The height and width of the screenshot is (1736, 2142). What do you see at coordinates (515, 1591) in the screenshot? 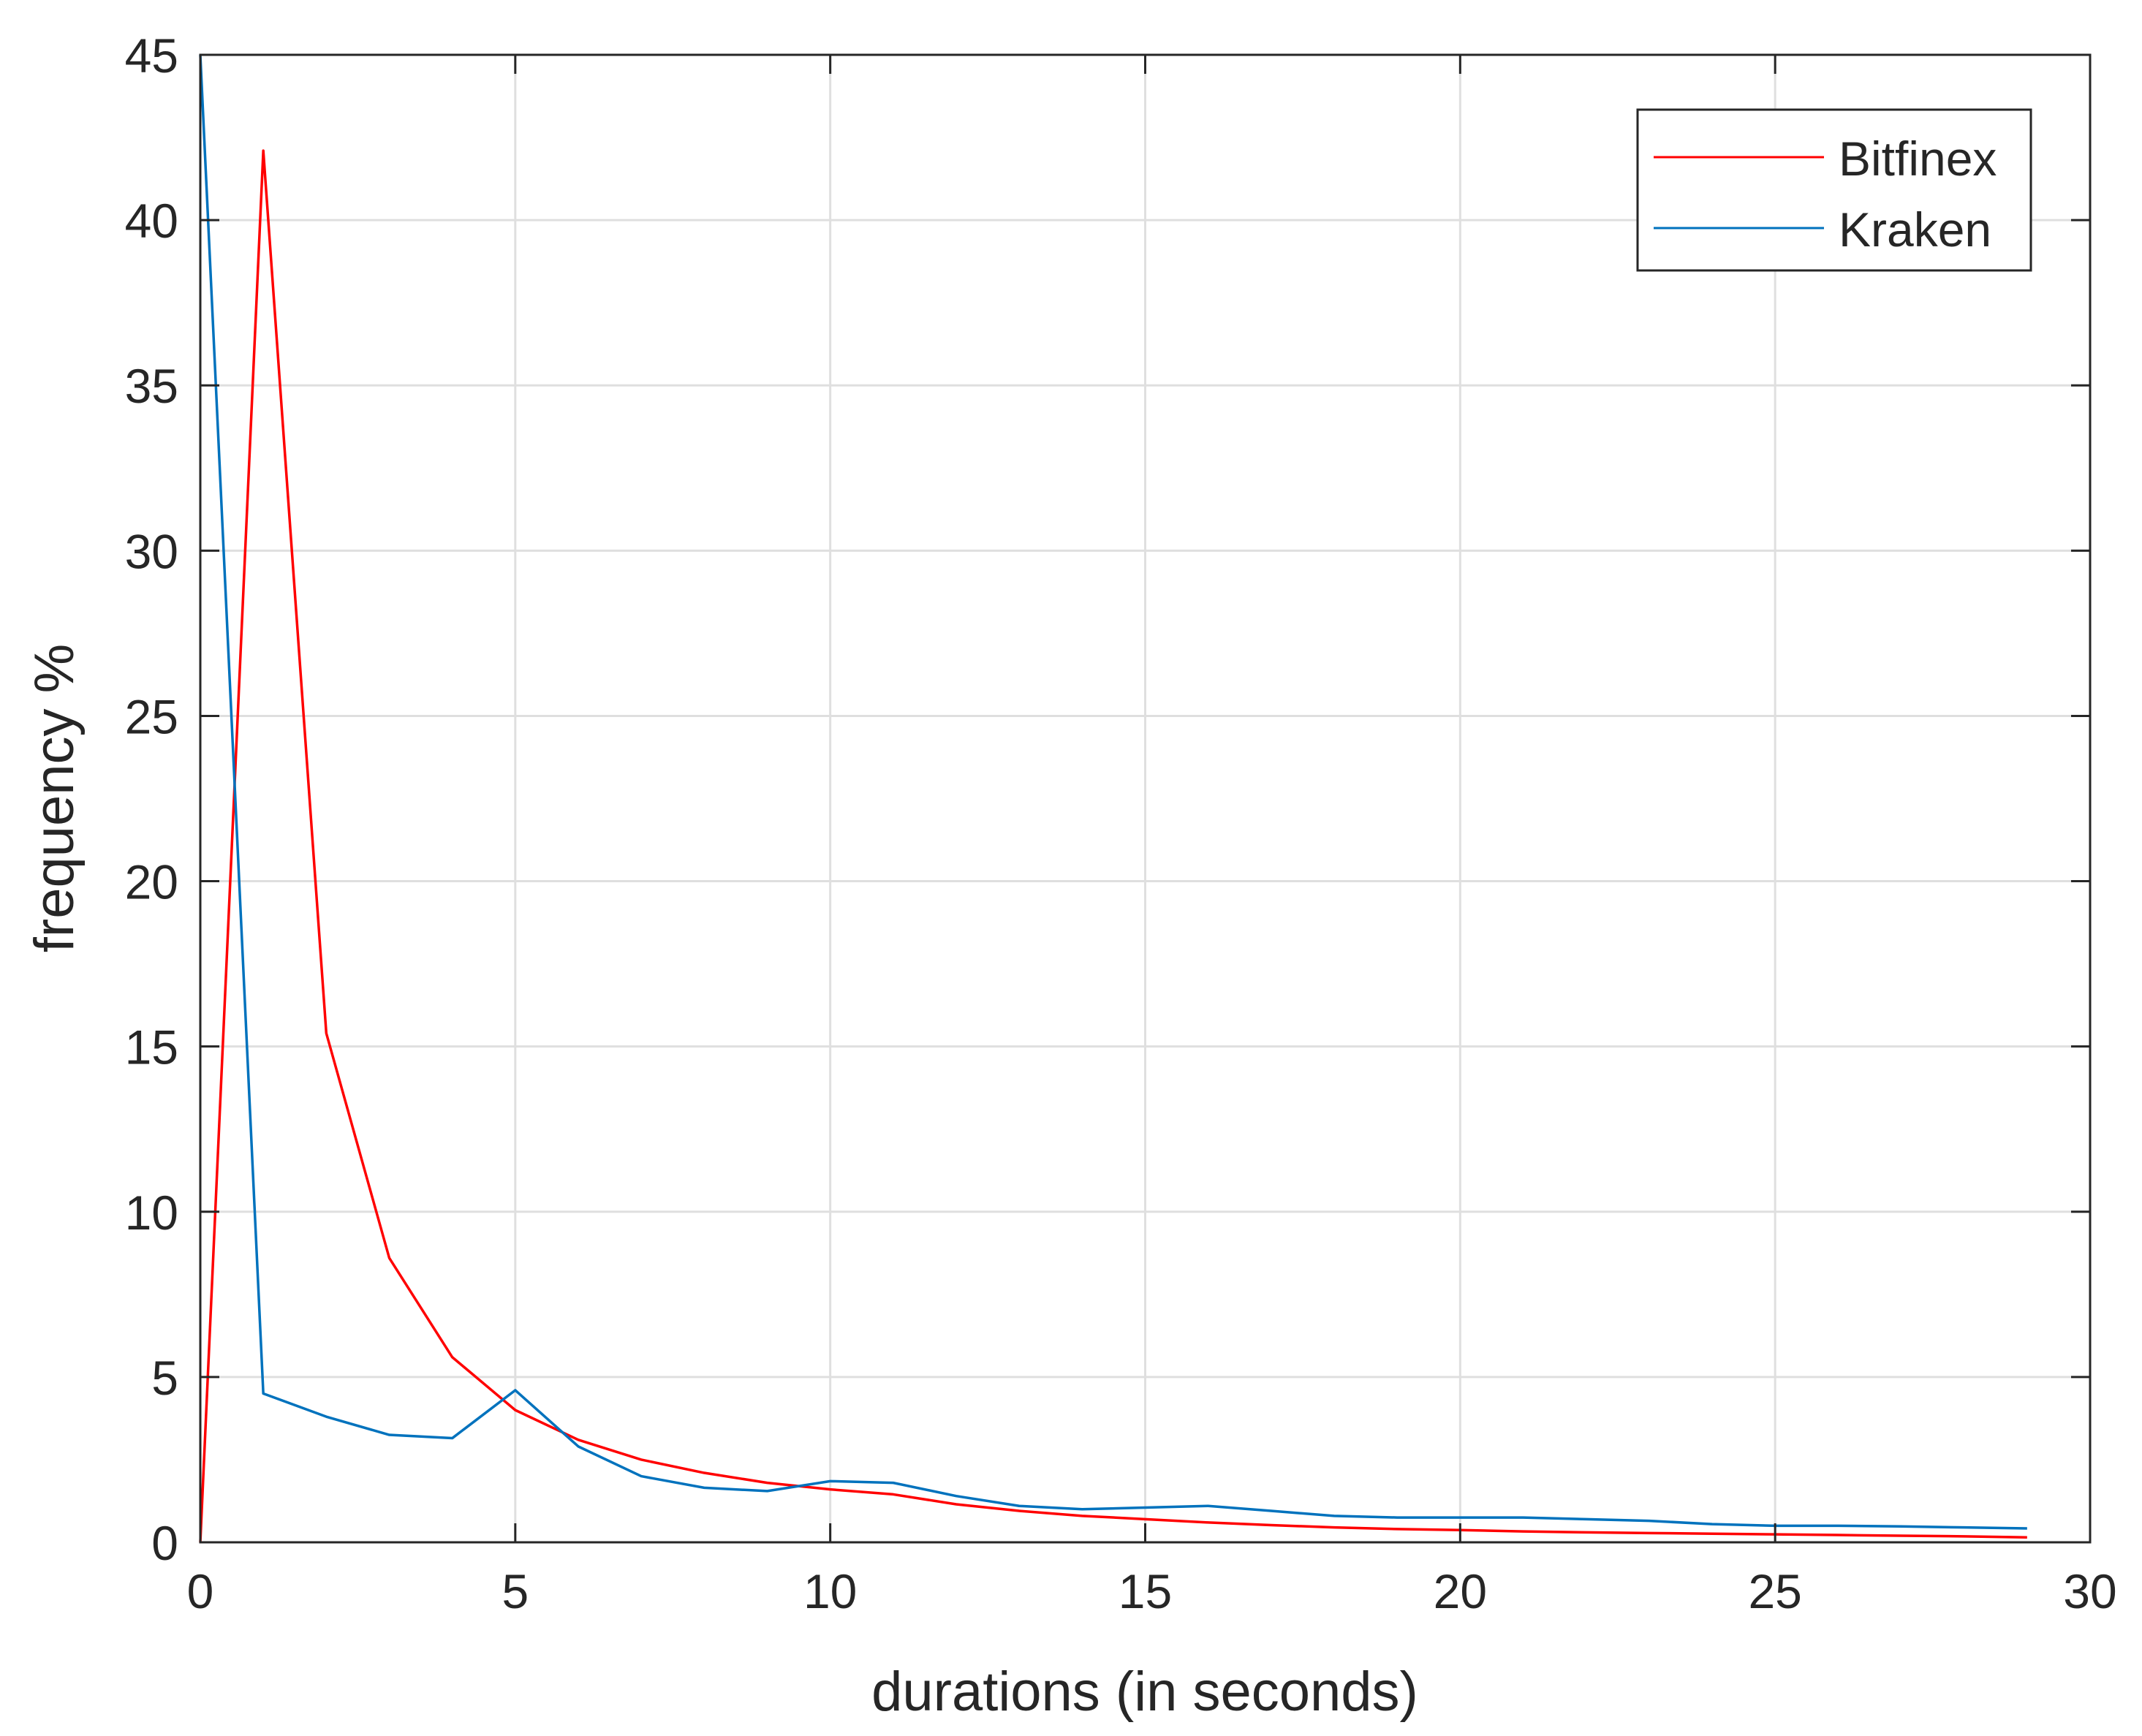
I see `x-tick-label: 5` at bounding box center [515, 1591].